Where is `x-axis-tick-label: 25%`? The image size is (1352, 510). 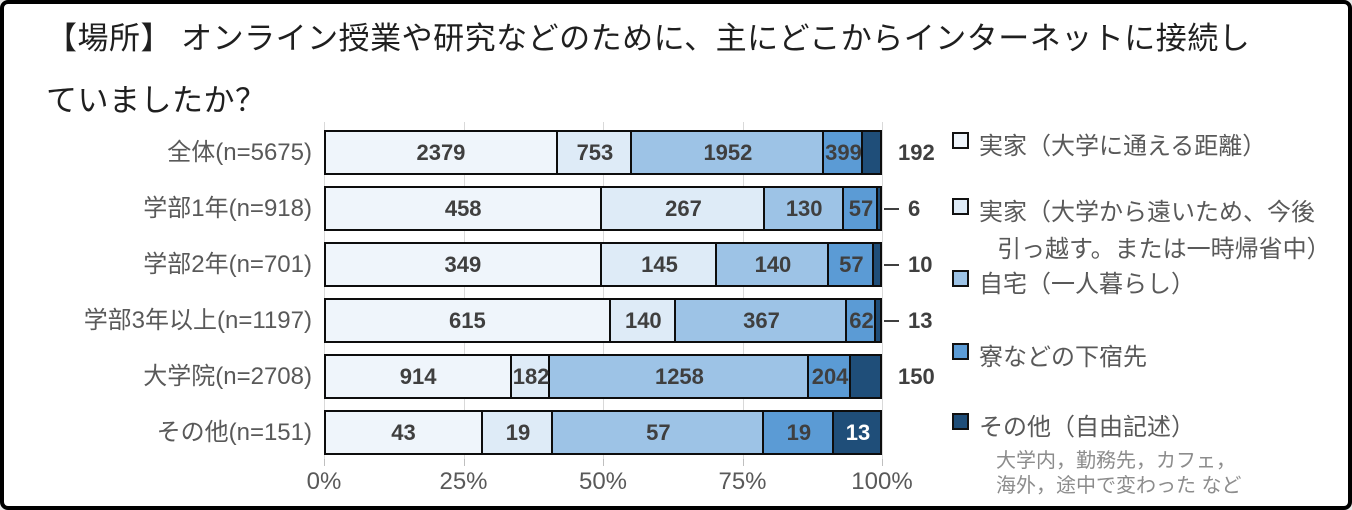
x-axis-tick-label: 25% is located at coordinates (463, 481).